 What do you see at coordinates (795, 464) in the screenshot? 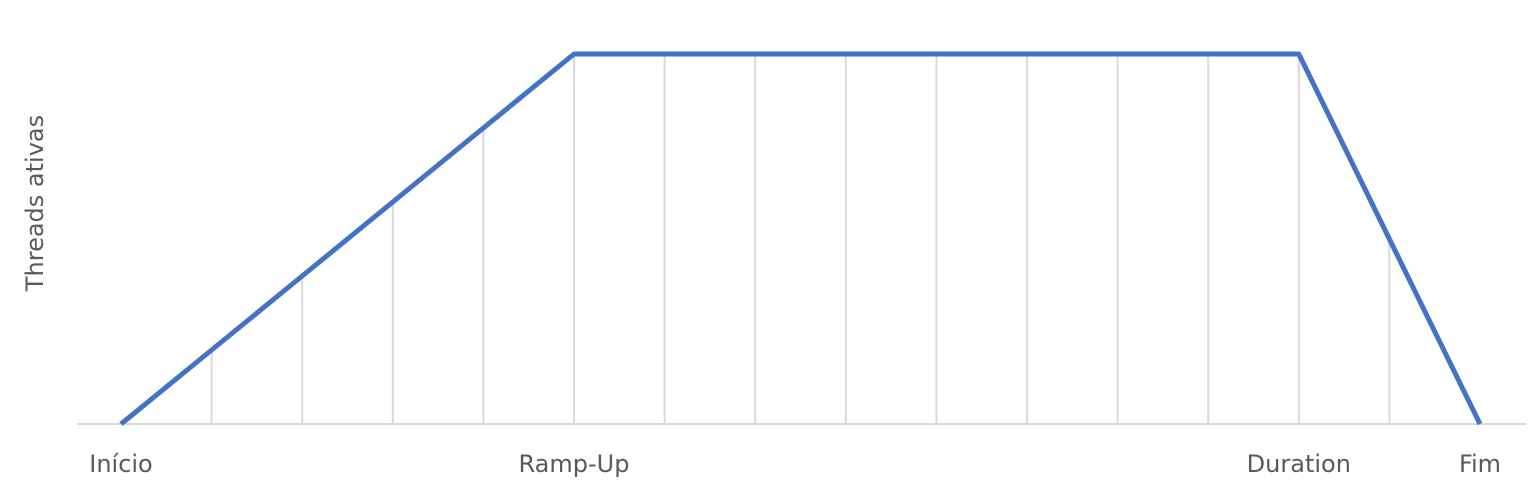
I see `x-tick-labels: Início Ramp-Up Duration Fim` at bounding box center [795, 464].